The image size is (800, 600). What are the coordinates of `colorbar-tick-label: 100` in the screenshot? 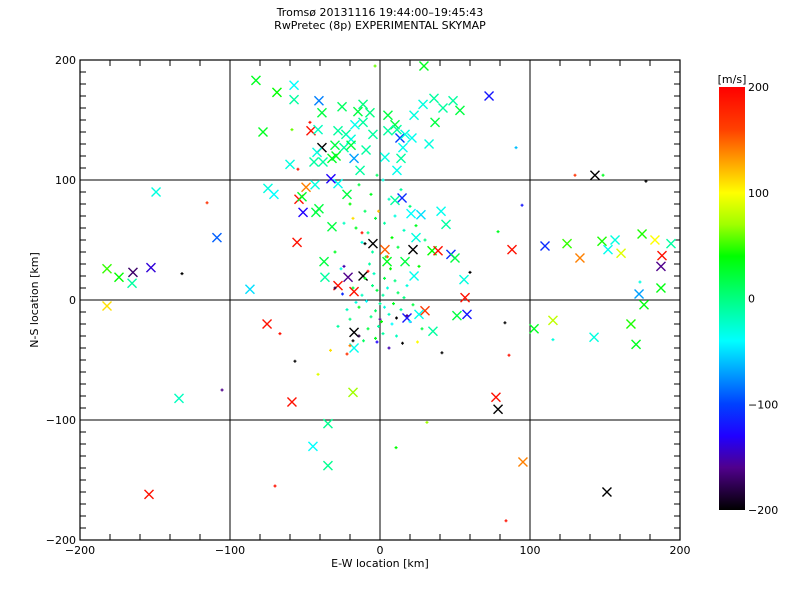 It's located at (758, 193).